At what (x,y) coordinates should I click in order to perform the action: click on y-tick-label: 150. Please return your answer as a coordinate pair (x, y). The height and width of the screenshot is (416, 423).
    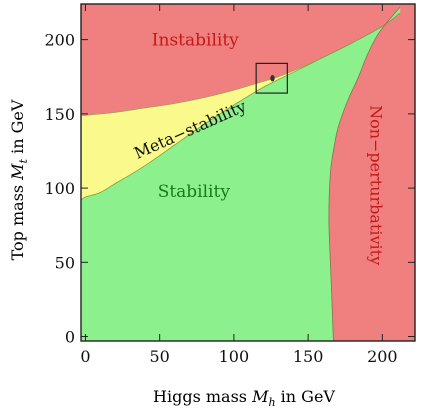
    Looking at the image, I should click on (59, 114).